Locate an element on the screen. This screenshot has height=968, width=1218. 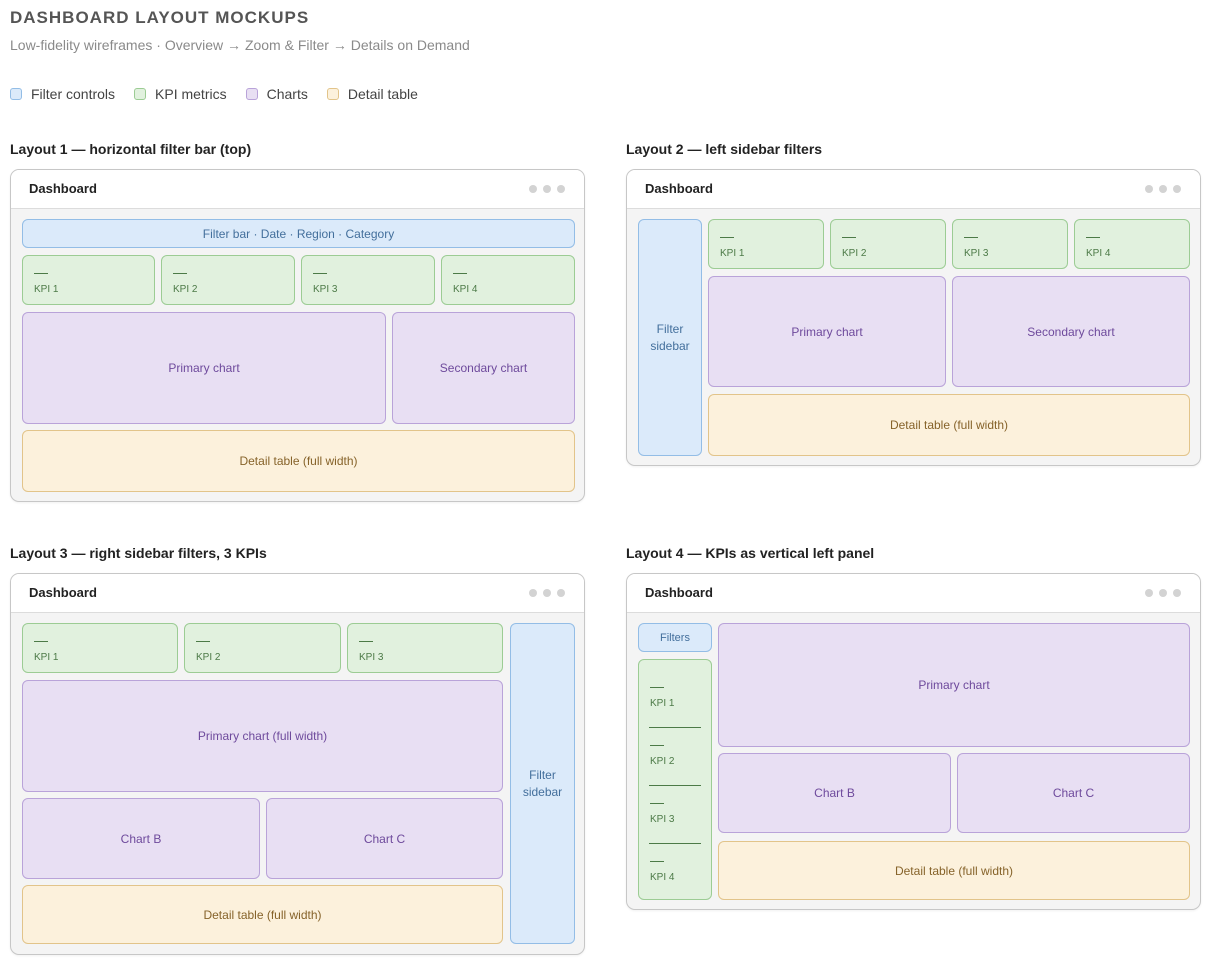
legend-swatch-detail is located at coordinates (332, 94).